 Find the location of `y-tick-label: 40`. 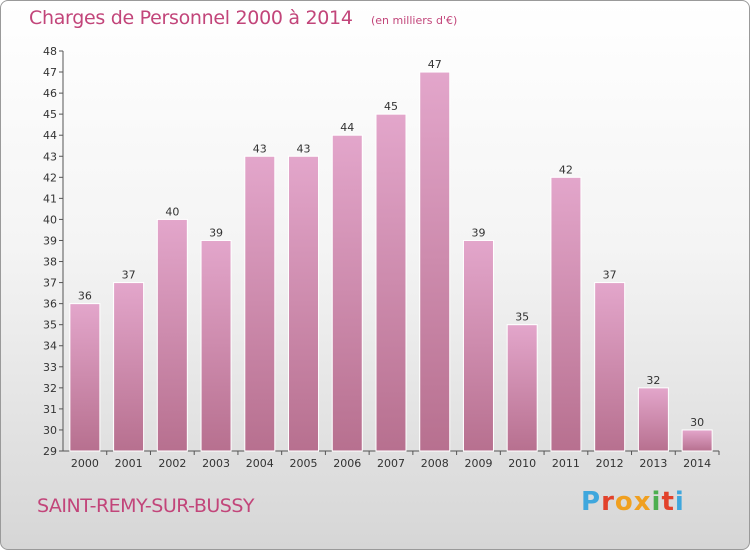

y-tick-label: 40 is located at coordinates (50, 219).